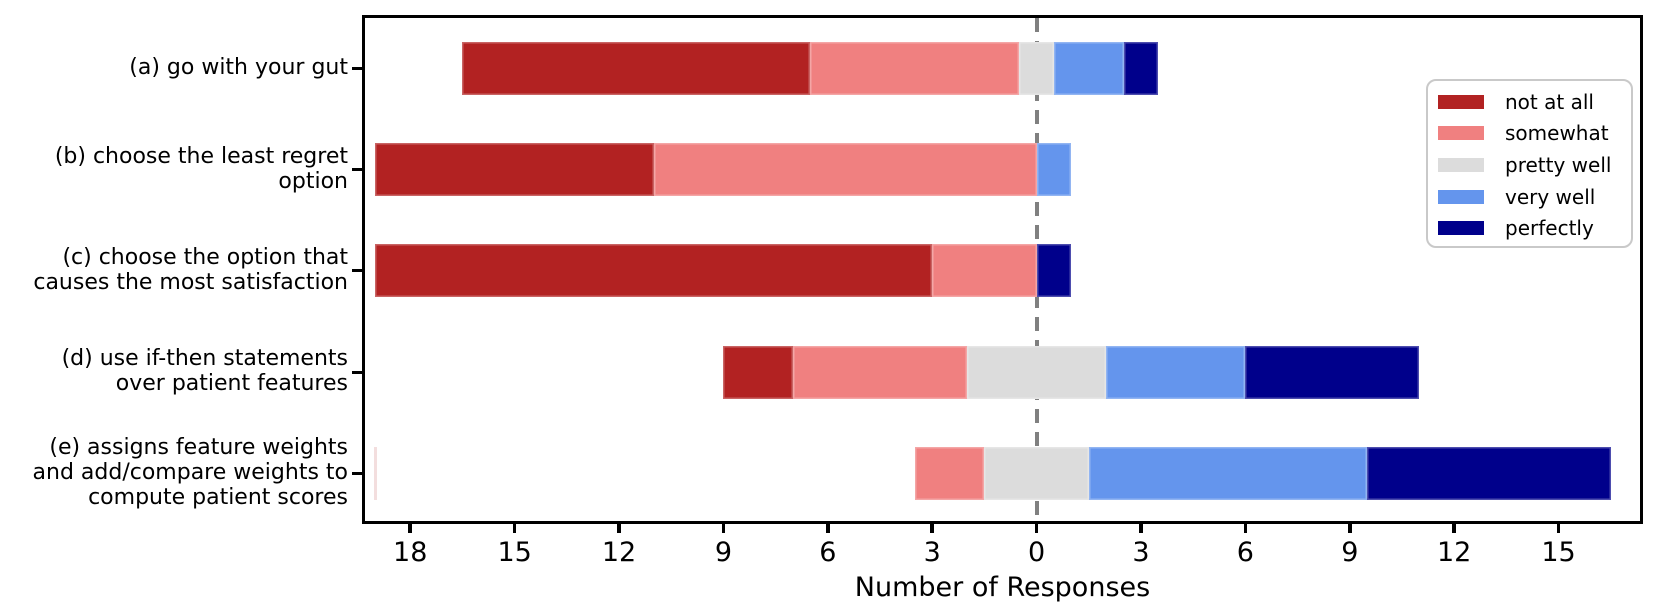 The height and width of the screenshot is (612, 1660). I want to click on legend-swatch-very-well, so click(1461, 196).